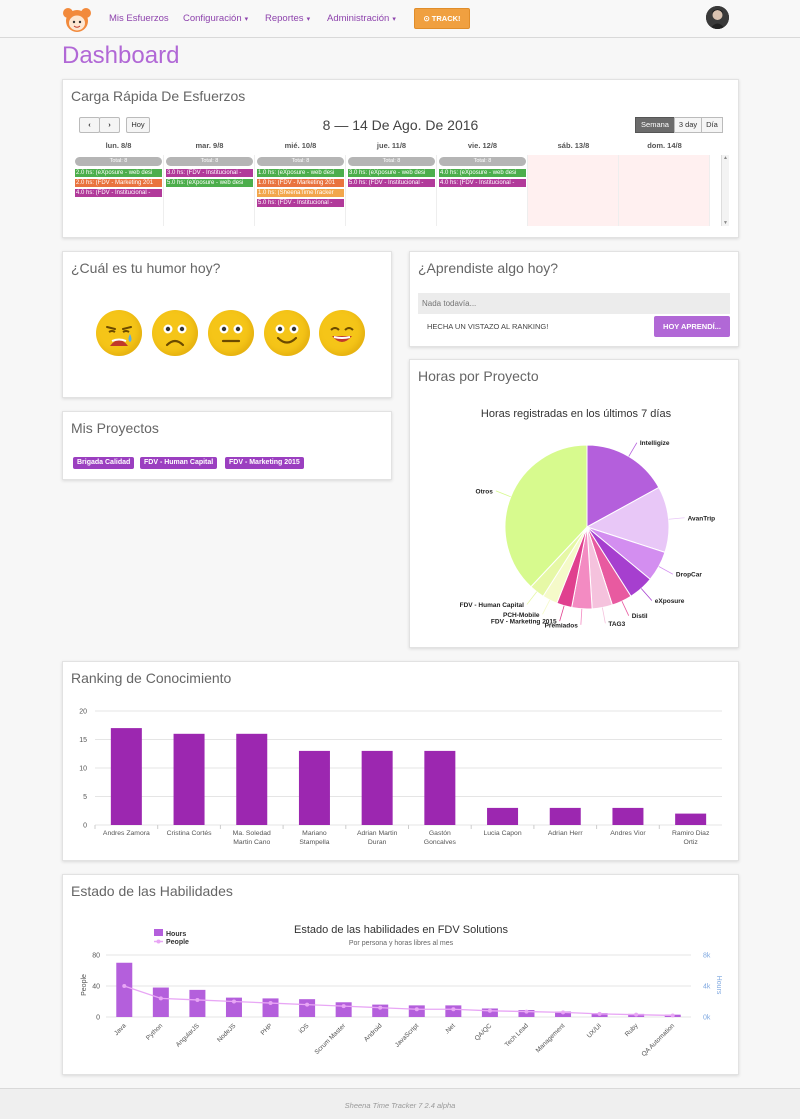 The image size is (800, 1119). I want to click on user-avatar, so click(717, 17).